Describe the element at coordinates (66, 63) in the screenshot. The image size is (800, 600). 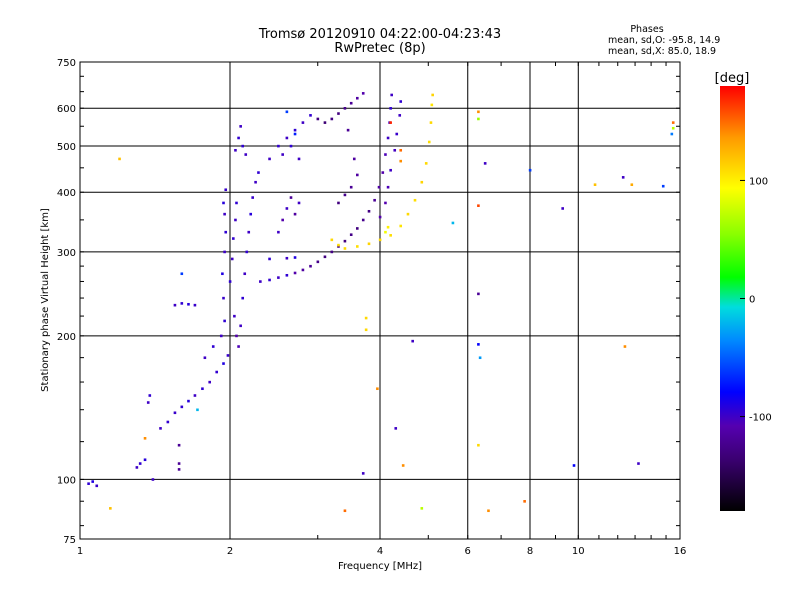
I see `y-tick-label: 750` at that location.